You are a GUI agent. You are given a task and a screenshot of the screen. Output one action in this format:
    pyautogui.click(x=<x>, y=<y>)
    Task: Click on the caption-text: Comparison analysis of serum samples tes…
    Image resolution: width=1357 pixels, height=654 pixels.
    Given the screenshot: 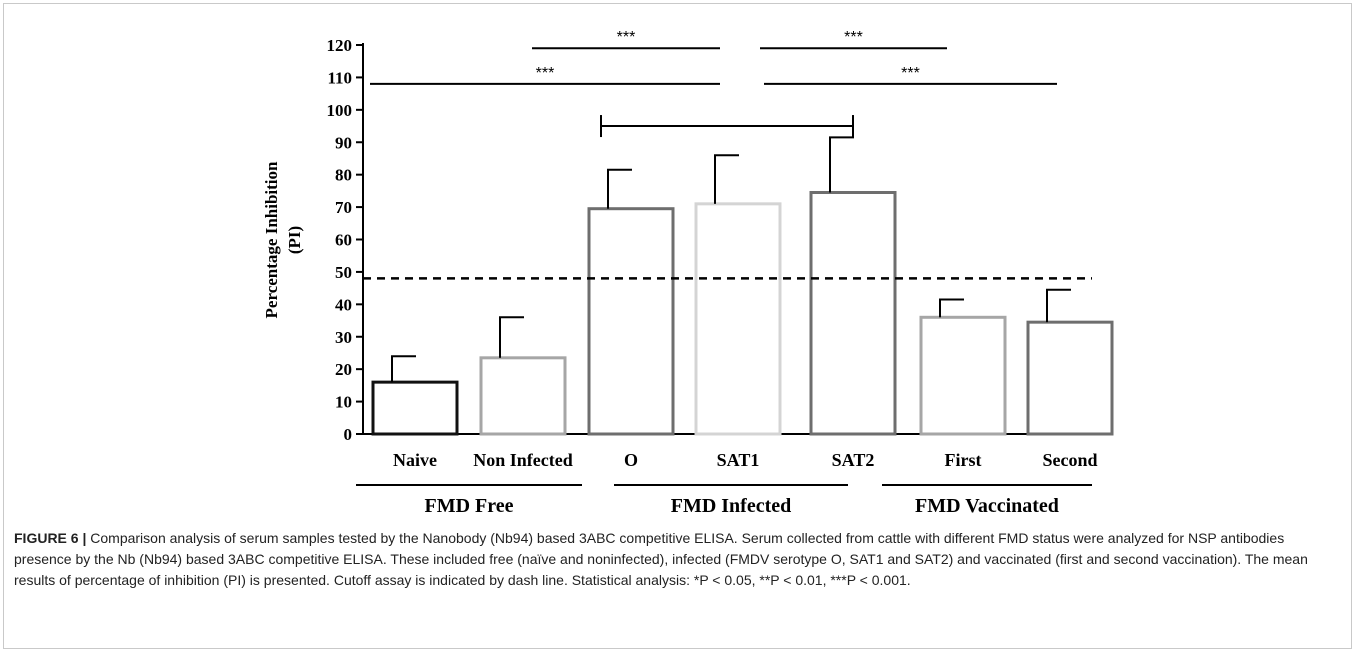 What is the action you would take?
    pyautogui.click(x=661, y=559)
    